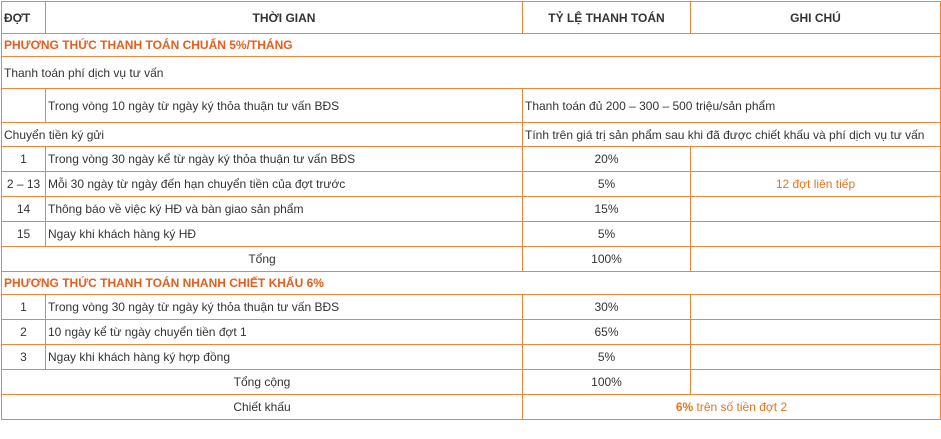 The height and width of the screenshot is (439, 941). Describe the element at coordinates (815, 17) in the screenshot. I see `header-note: GHI CHÚ` at that location.